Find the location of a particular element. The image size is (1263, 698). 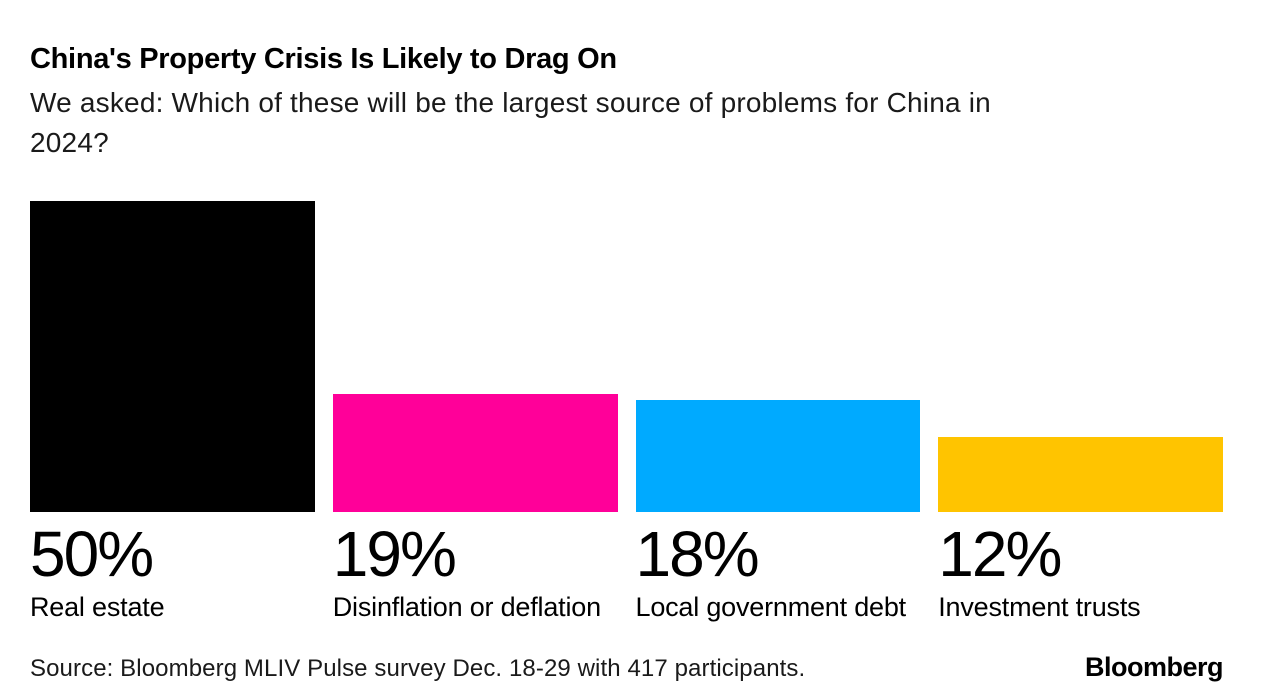

category-label-investment-trusts: Investment trusts is located at coordinates (1039, 607).